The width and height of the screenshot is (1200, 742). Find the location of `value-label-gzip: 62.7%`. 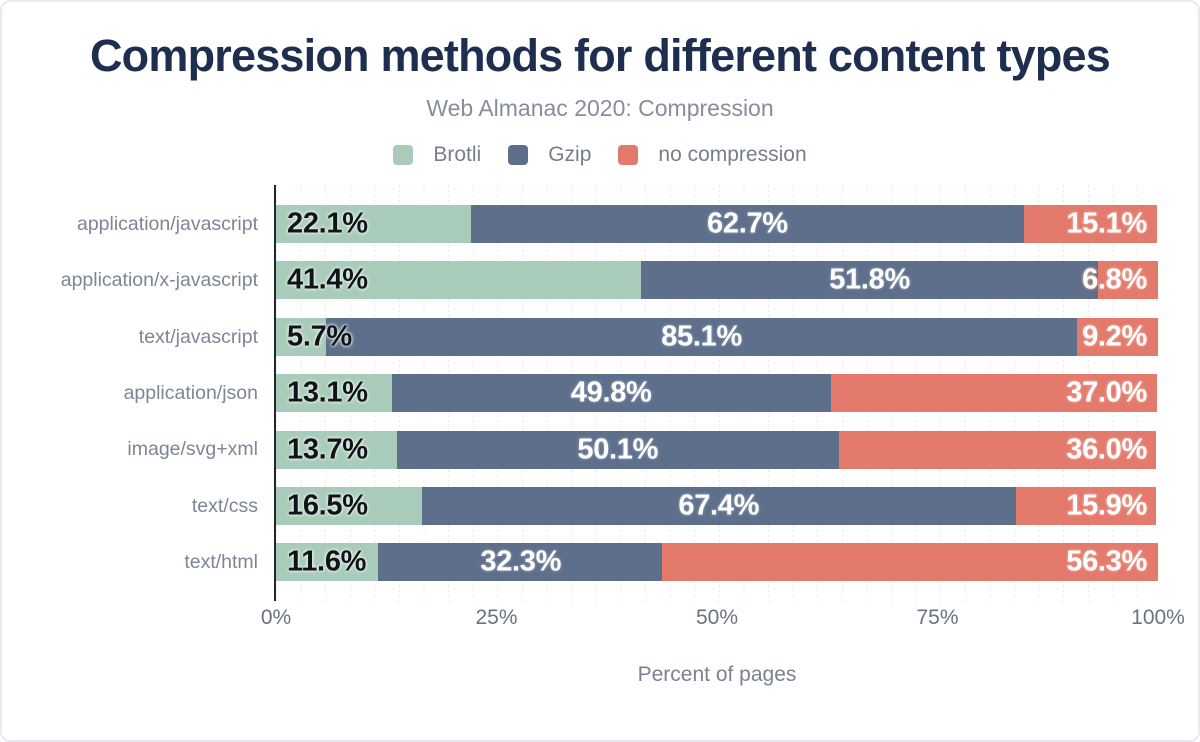

value-label-gzip: 62.7% is located at coordinates (747, 223).